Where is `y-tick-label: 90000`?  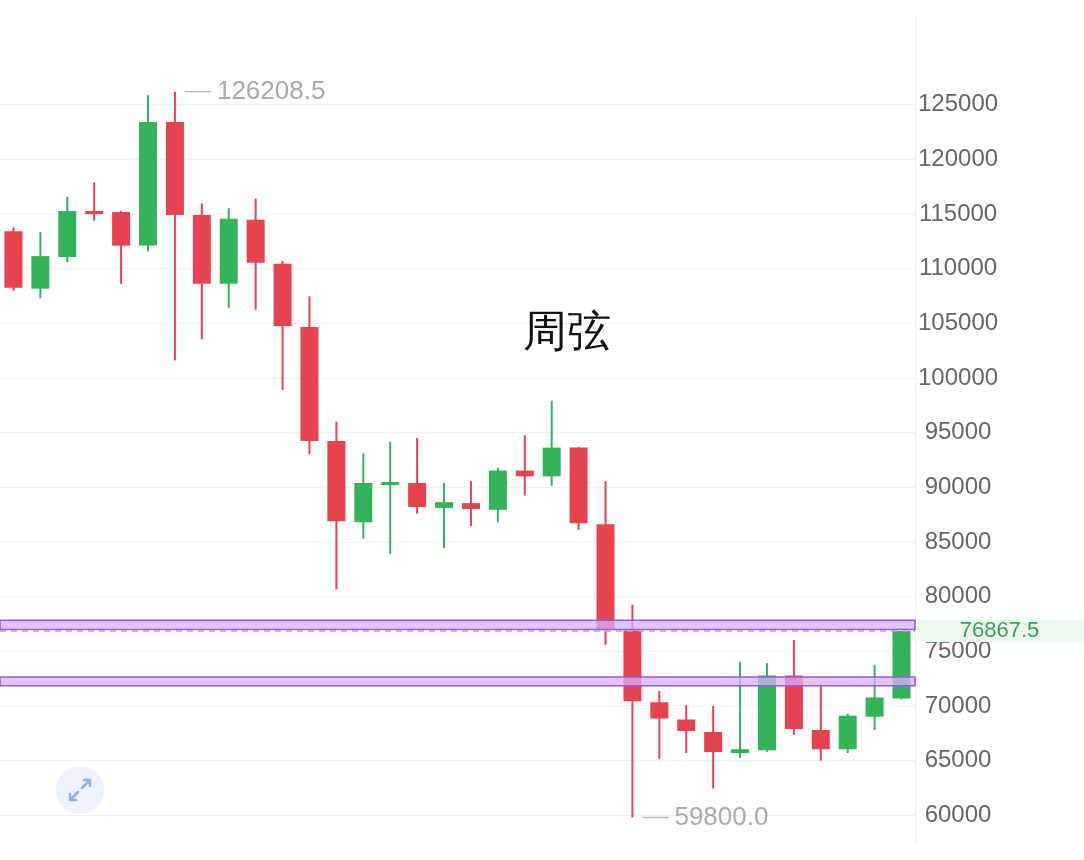
y-tick-label: 90000 is located at coordinates (958, 486).